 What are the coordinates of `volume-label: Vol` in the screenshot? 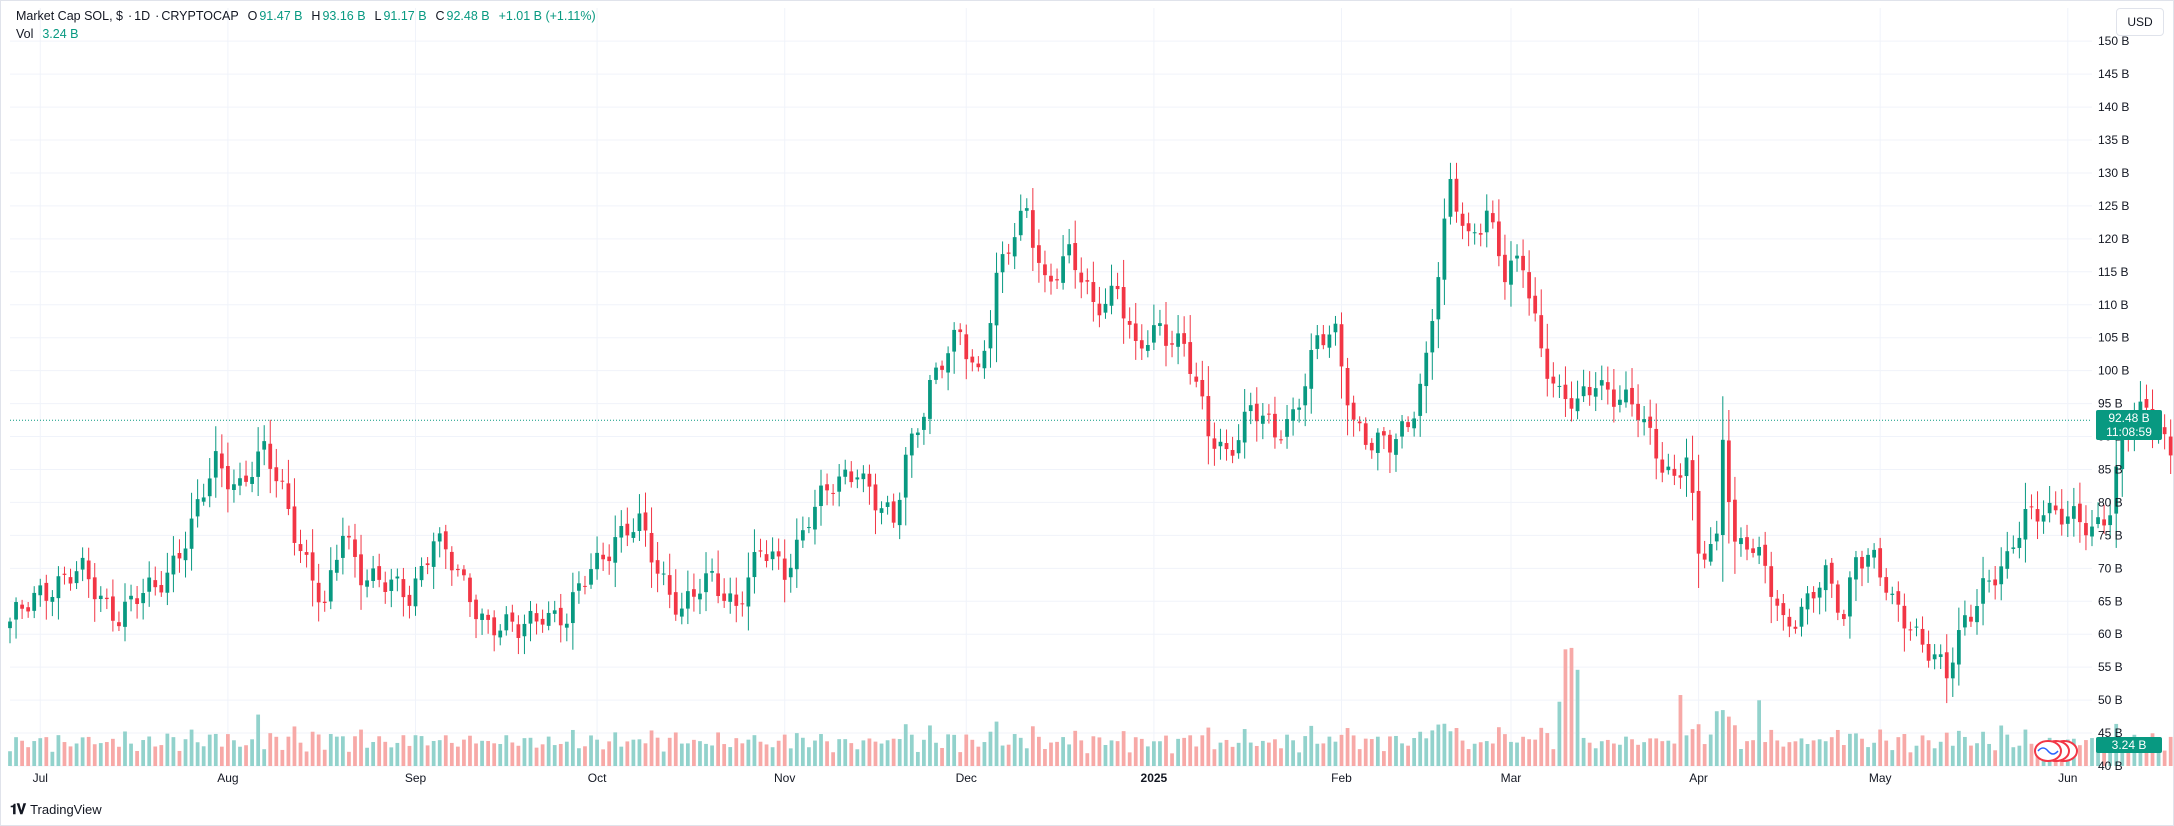 It's located at (25, 34).